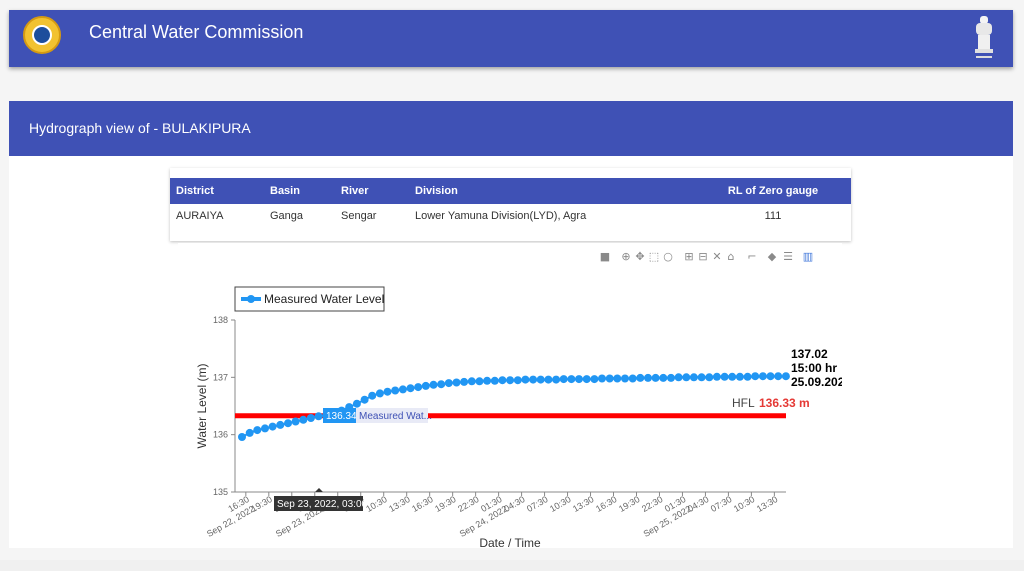 Image resolution: width=1024 pixels, height=571 pixels. I want to click on hover-x-pointer, so click(319, 490).